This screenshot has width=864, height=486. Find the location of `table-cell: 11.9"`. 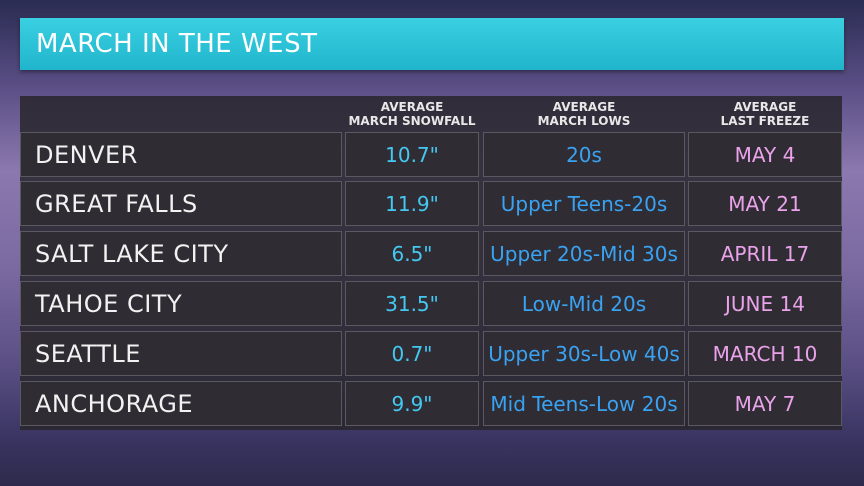

table-cell: 11.9" is located at coordinates (412, 203).